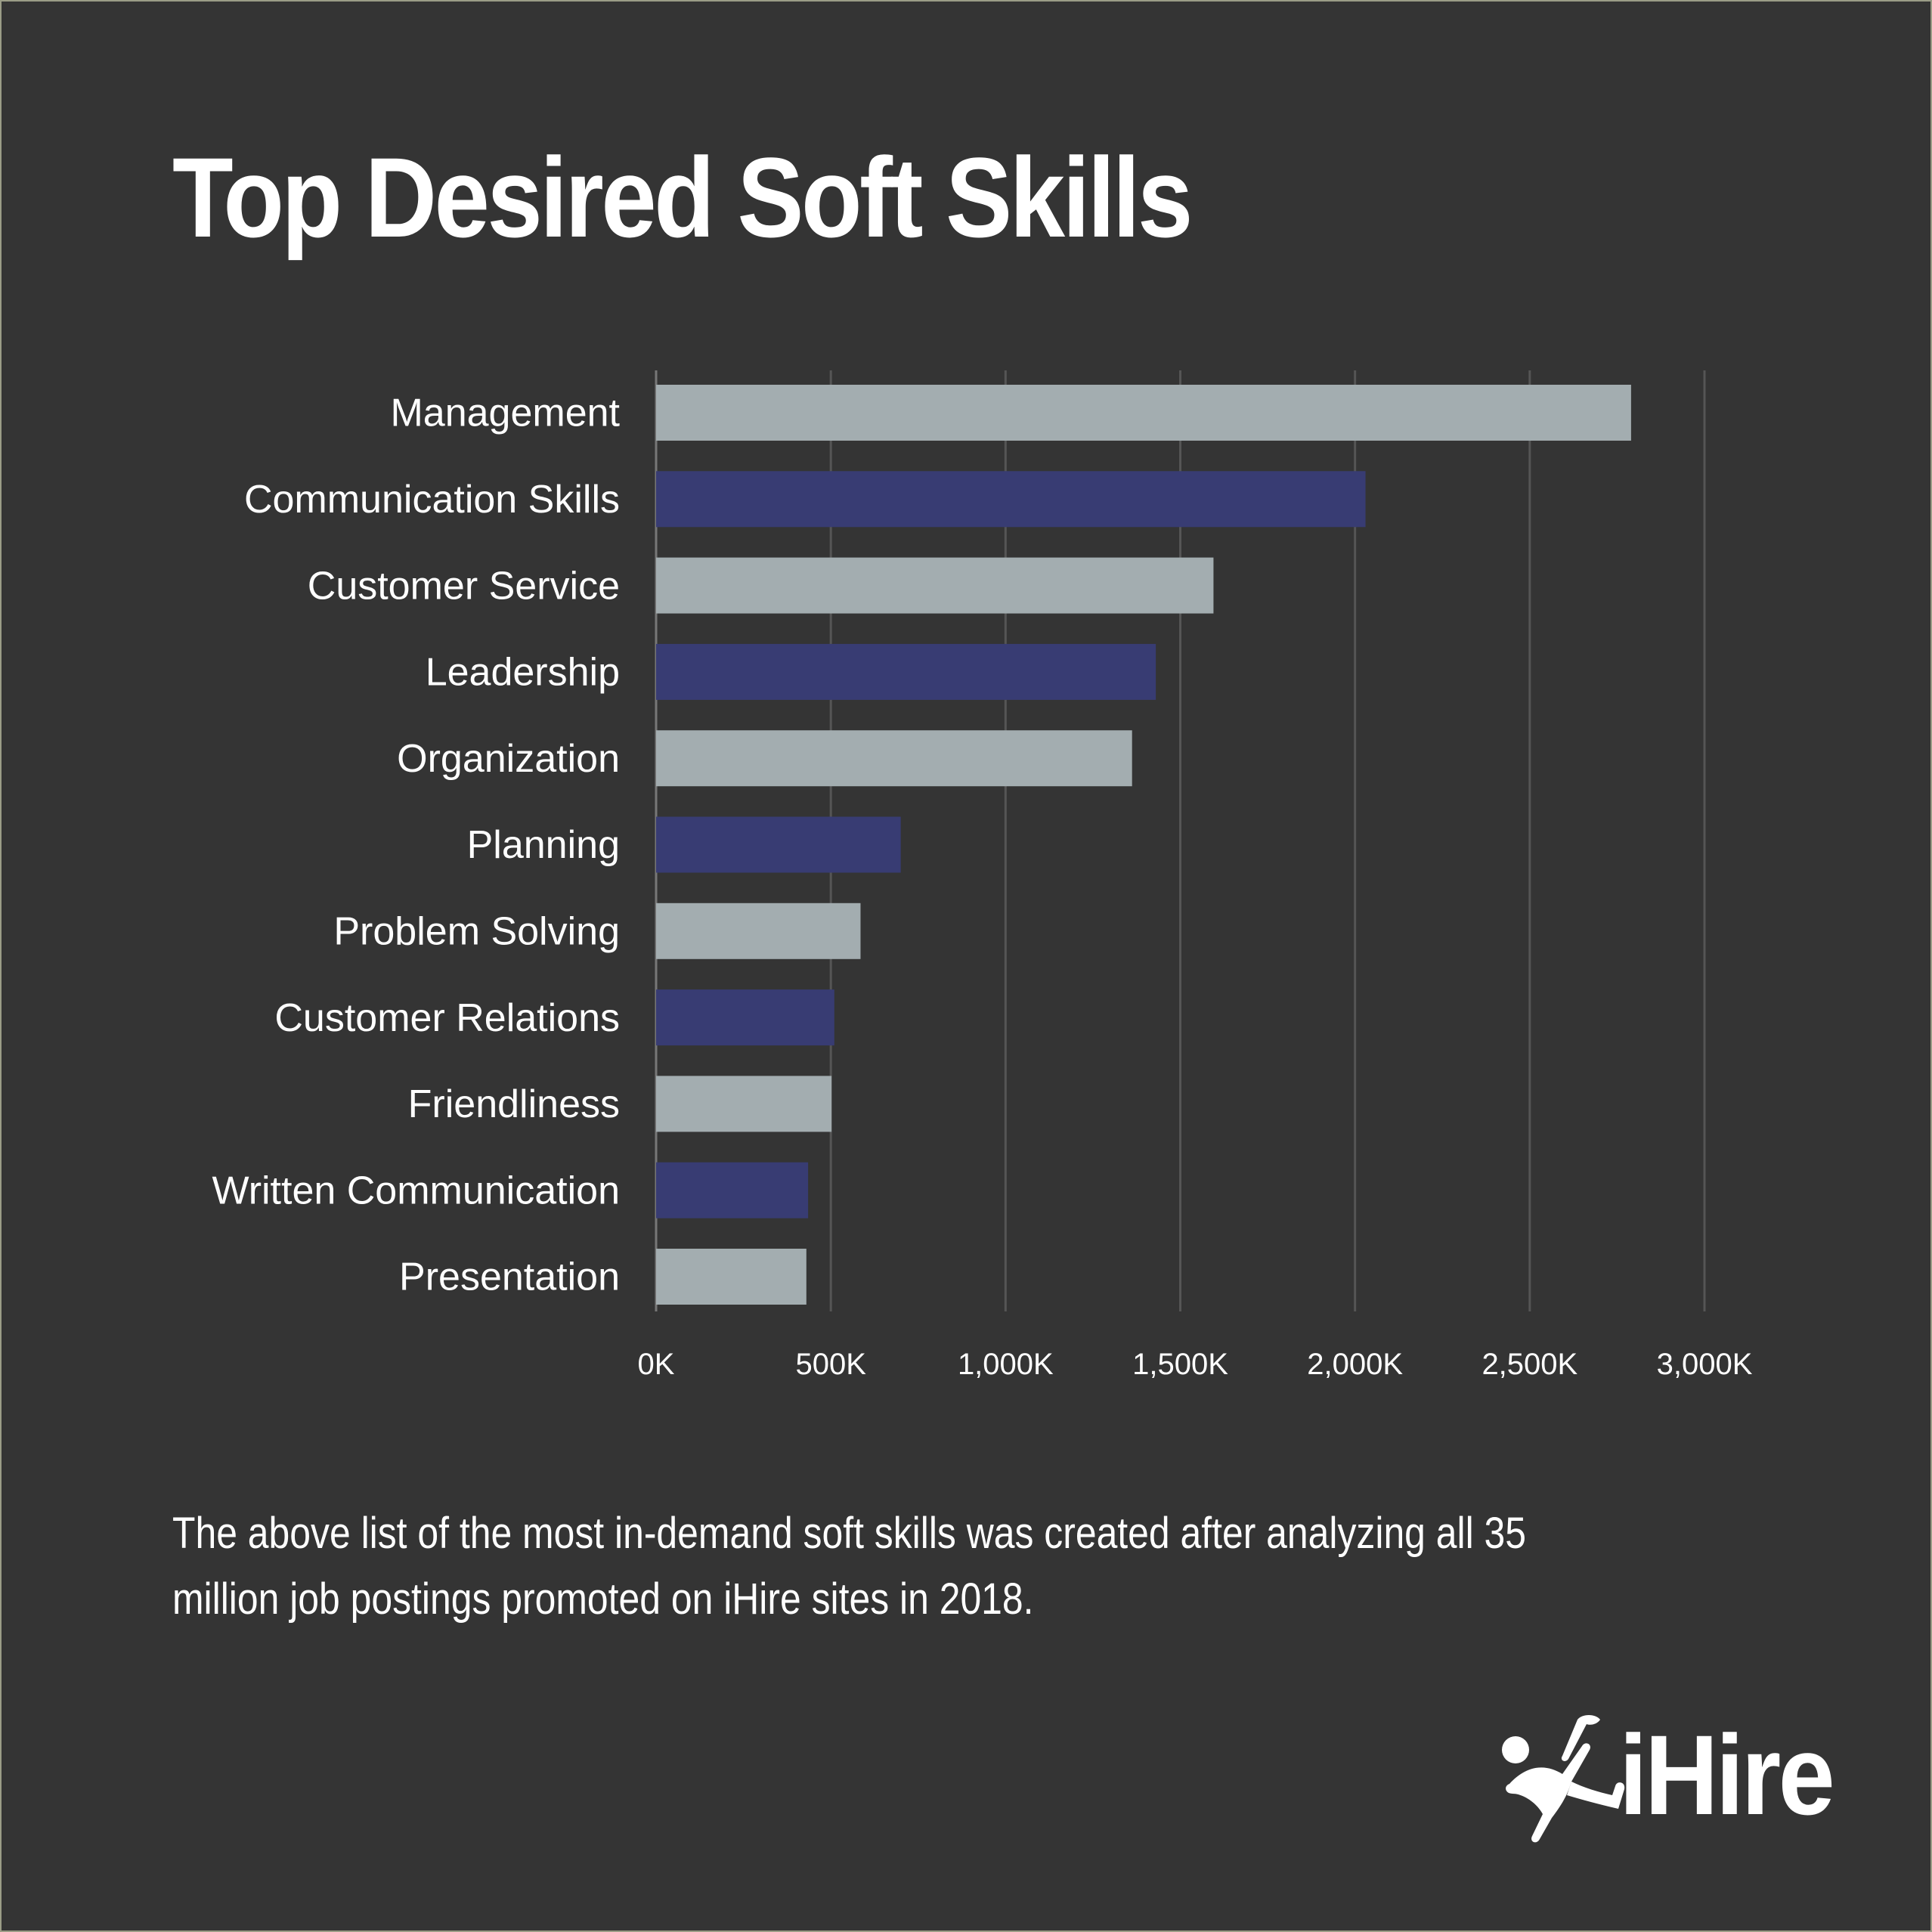  Describe the element at coordinates (432, 500) in the screenshot. I see `category-label: Communication Skills` at that location.